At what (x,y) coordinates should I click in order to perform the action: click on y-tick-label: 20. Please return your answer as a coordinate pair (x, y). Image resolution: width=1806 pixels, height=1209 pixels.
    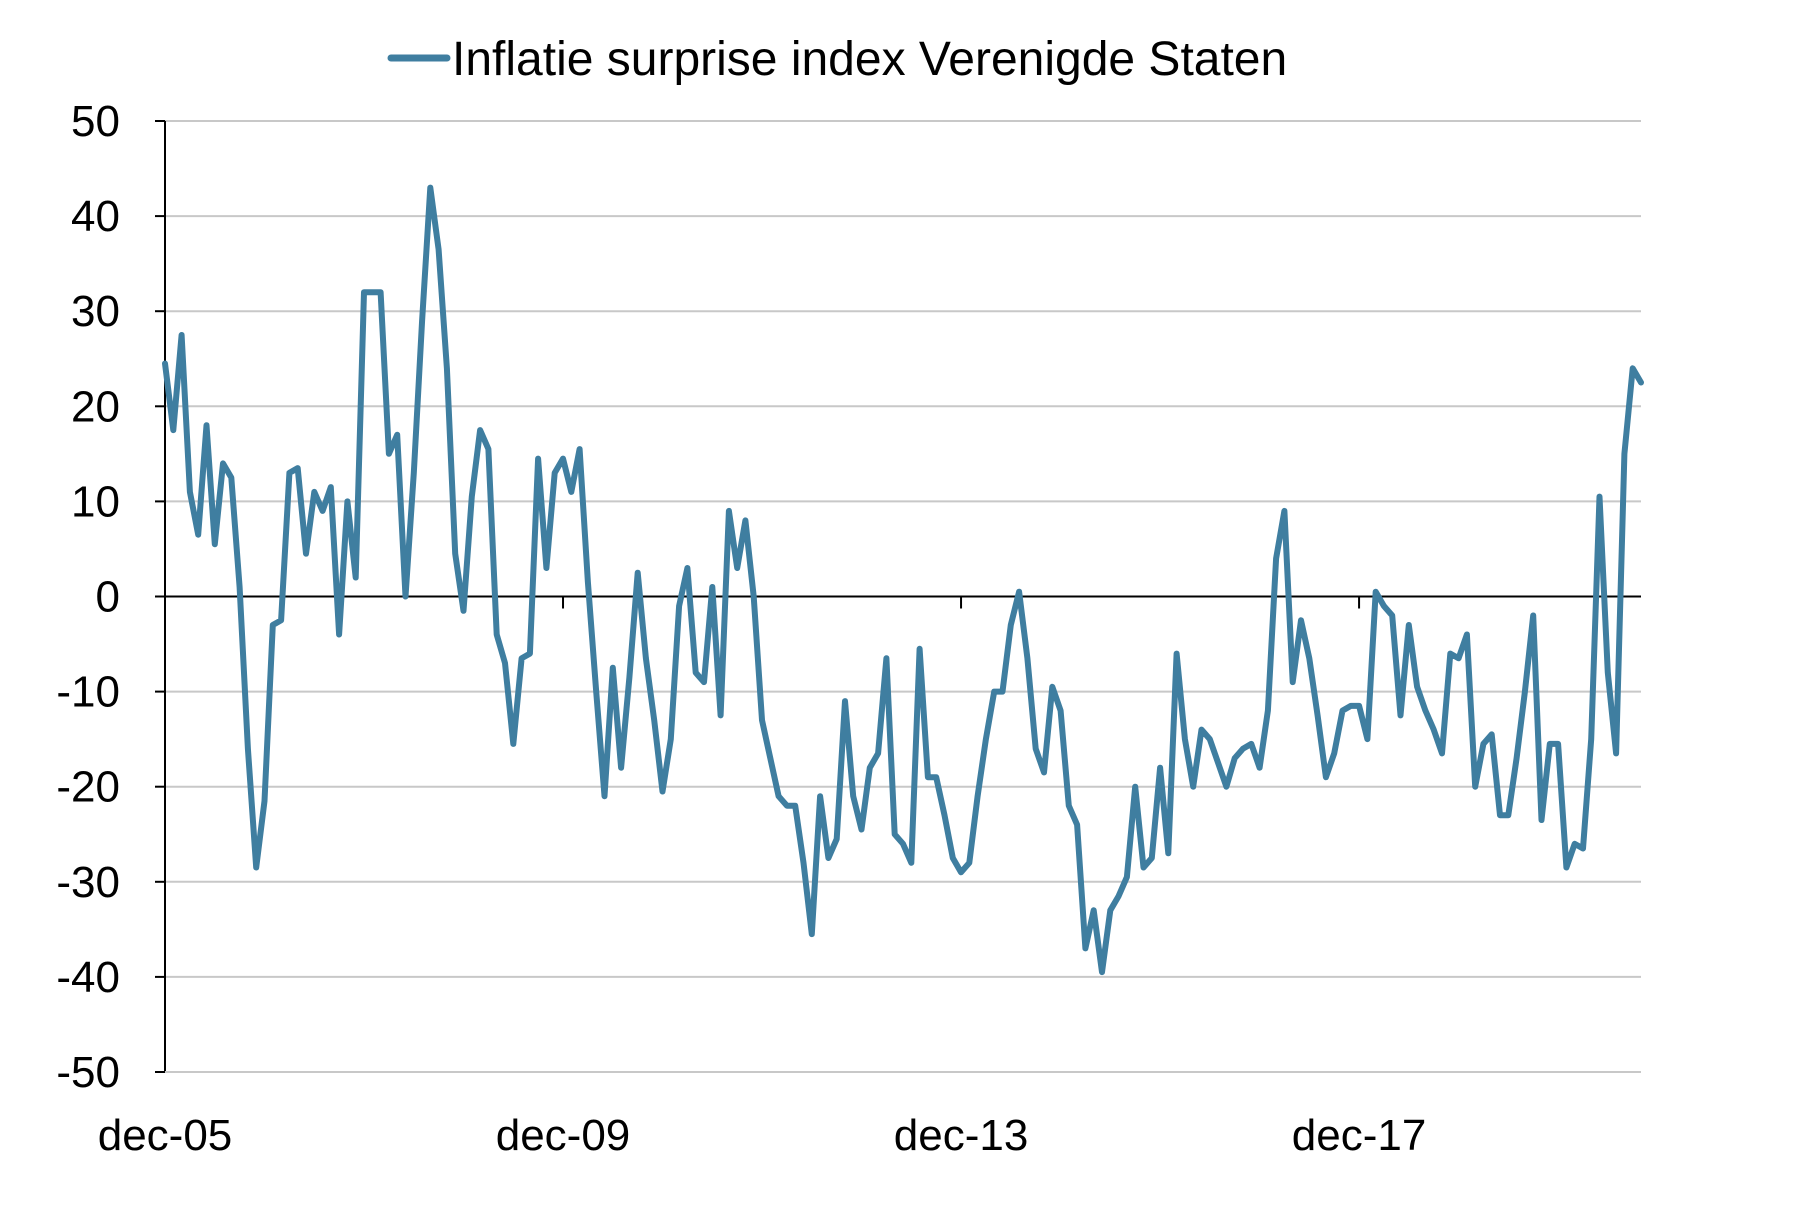
    Looking at the image, I should click on (95, 406).